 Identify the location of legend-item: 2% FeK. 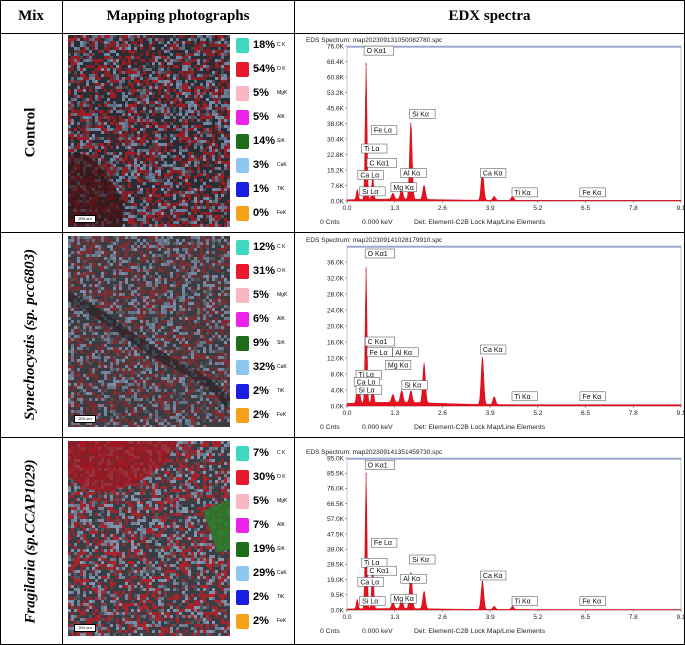
(263, 622).